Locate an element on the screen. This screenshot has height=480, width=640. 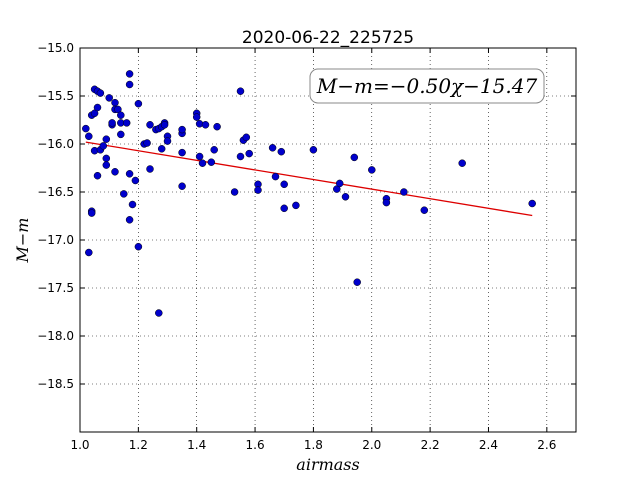
y-tick-label: −15.0 is located at coordinates (55, 48).